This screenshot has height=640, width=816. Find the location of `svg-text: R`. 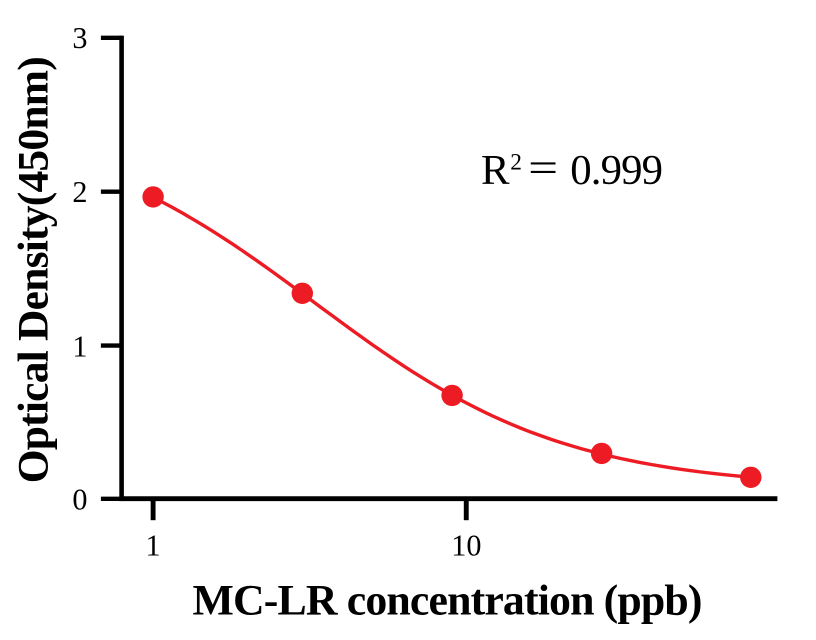

svg-text: R is located at coordinates (495, 170).